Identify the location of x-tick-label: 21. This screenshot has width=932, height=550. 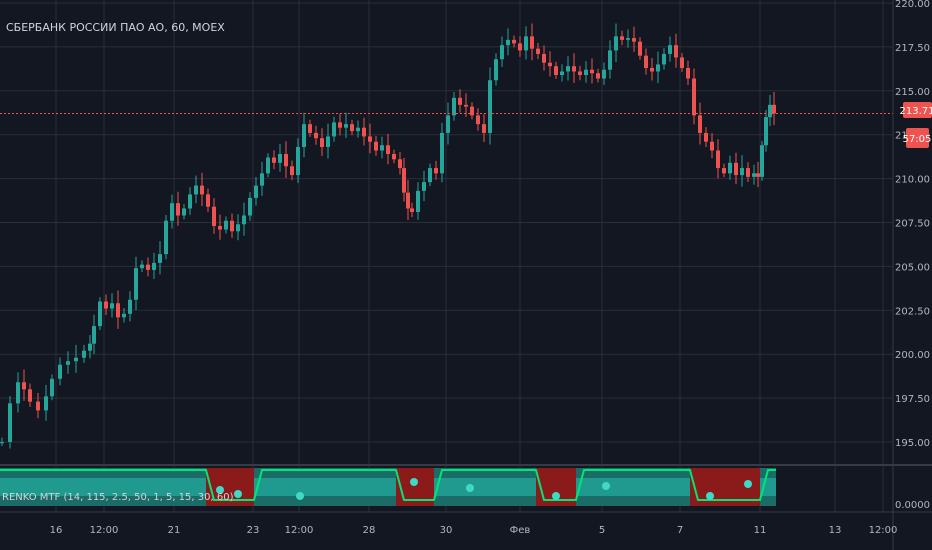
(174, 530).